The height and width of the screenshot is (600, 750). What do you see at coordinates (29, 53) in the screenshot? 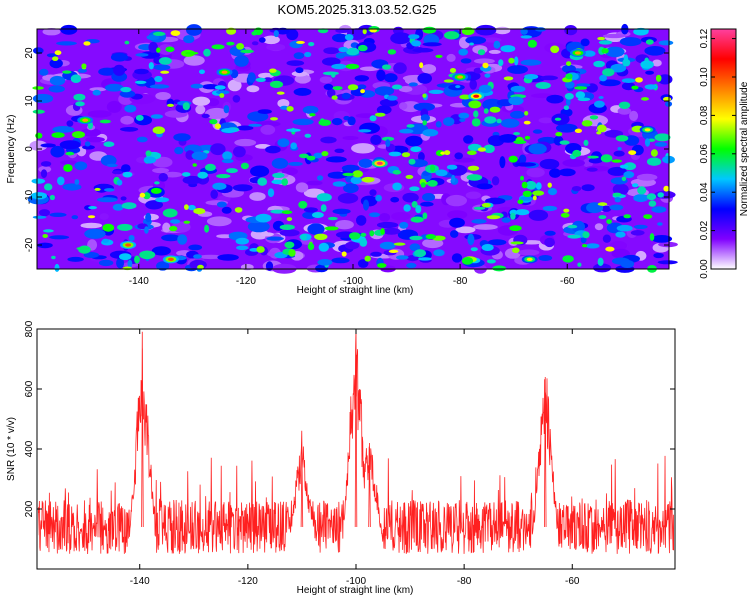
I see `heatmap-y-tick-label: 20` at bounding box center [29, 53].